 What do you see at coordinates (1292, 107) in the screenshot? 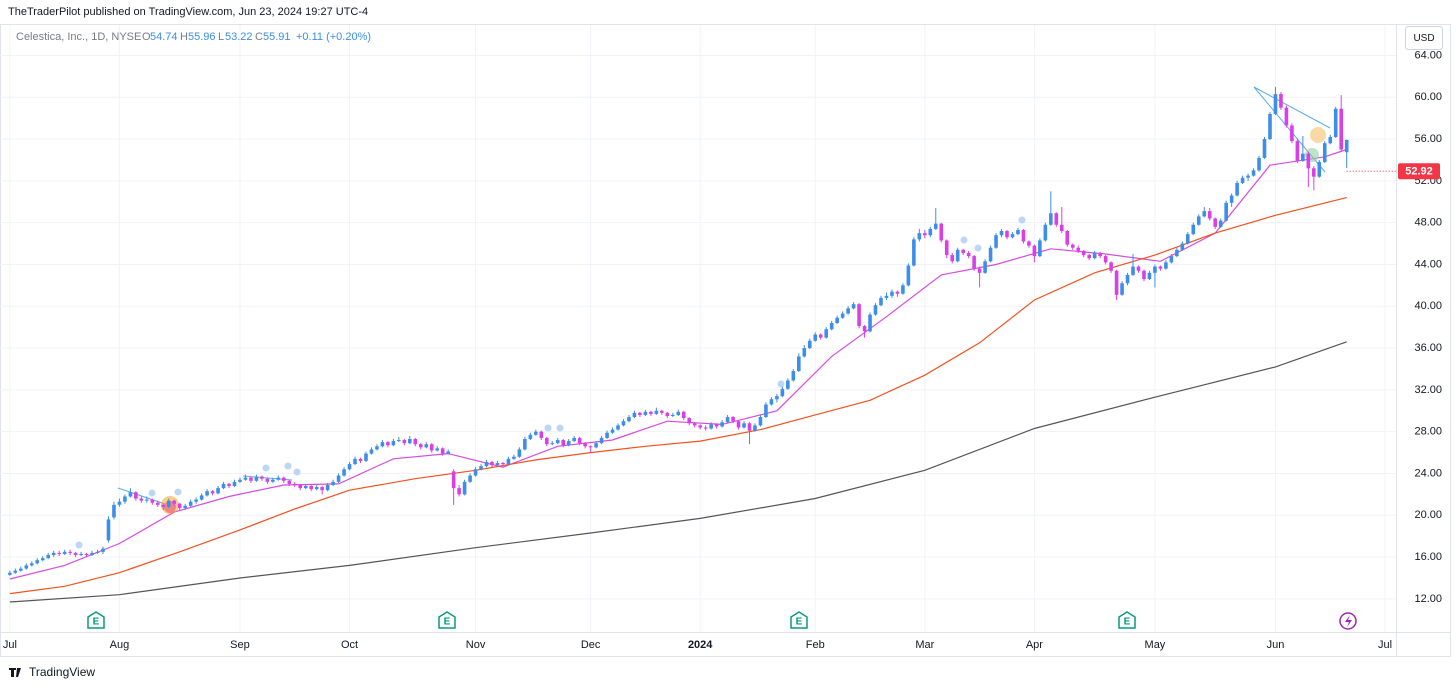
I see `trend-line` at bounding box center [1292, 107].